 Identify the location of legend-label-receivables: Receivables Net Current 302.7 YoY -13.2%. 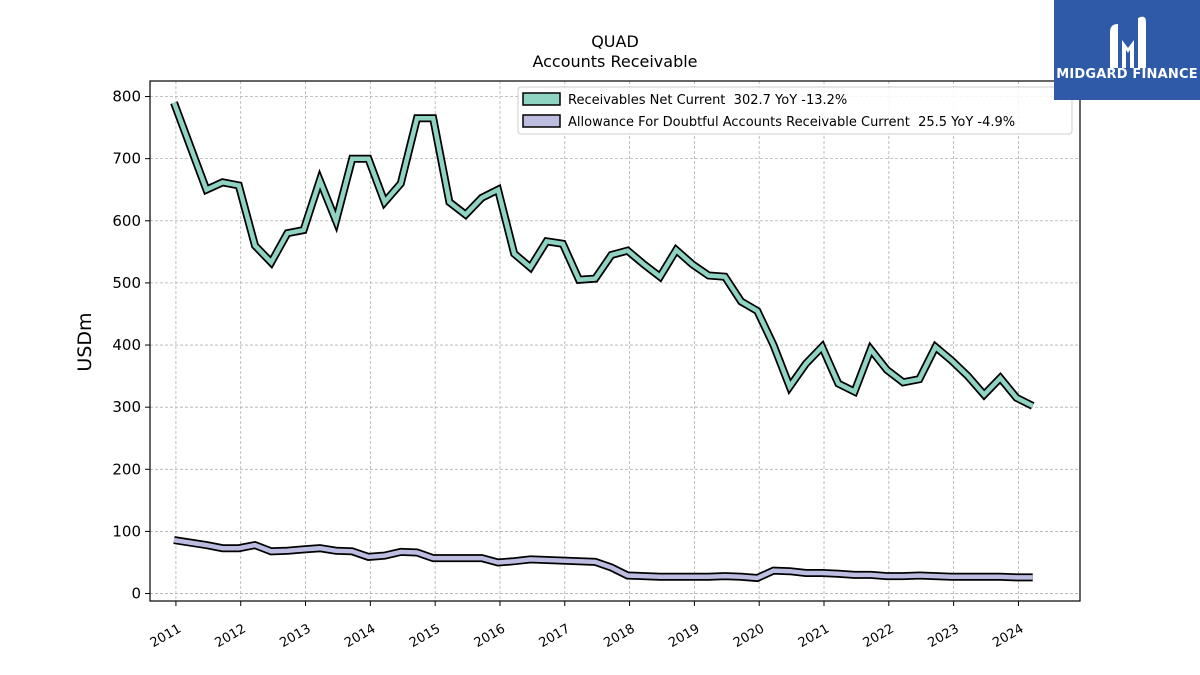
(707, 100).